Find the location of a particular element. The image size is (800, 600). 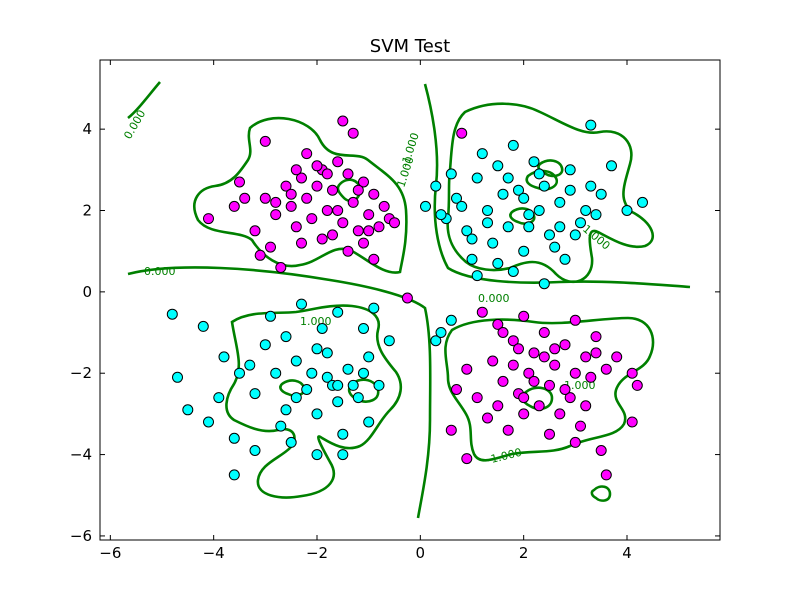

y-tick-label: −6 is located at coordinates (81, 536).